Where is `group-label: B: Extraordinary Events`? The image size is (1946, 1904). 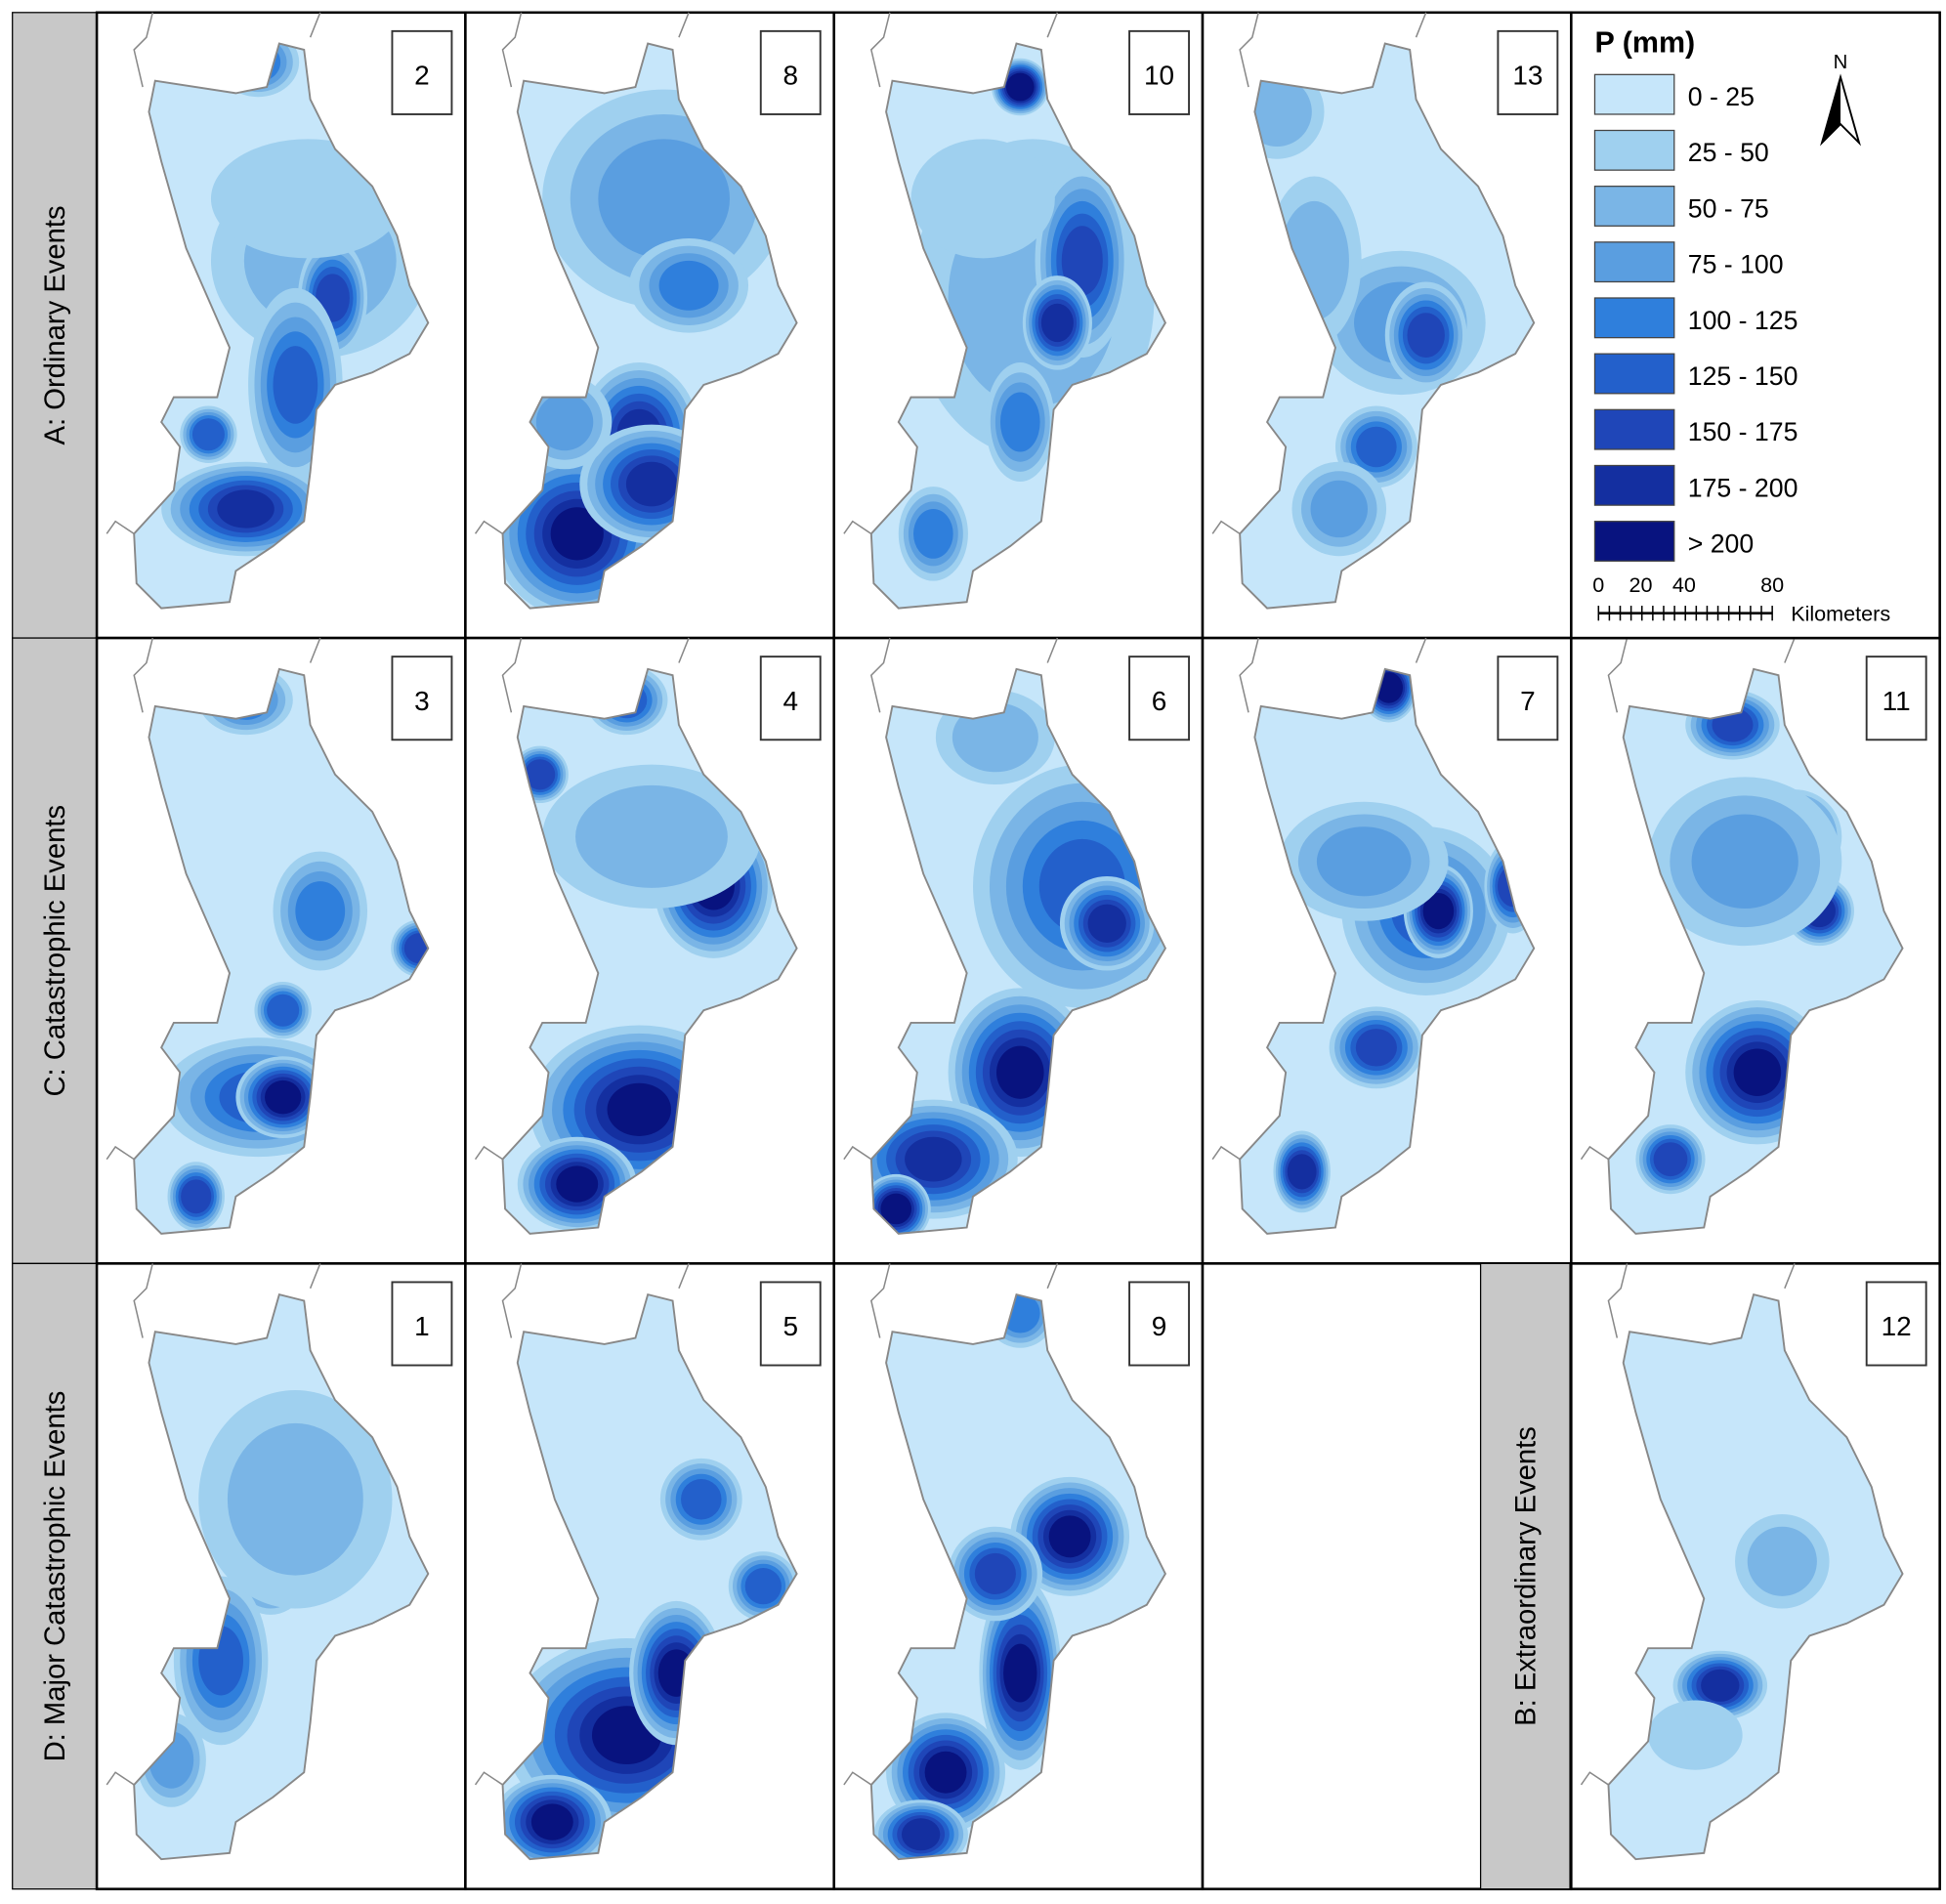 group-label: B: Extraordinary Events is located at coordinates (1526, 1576).